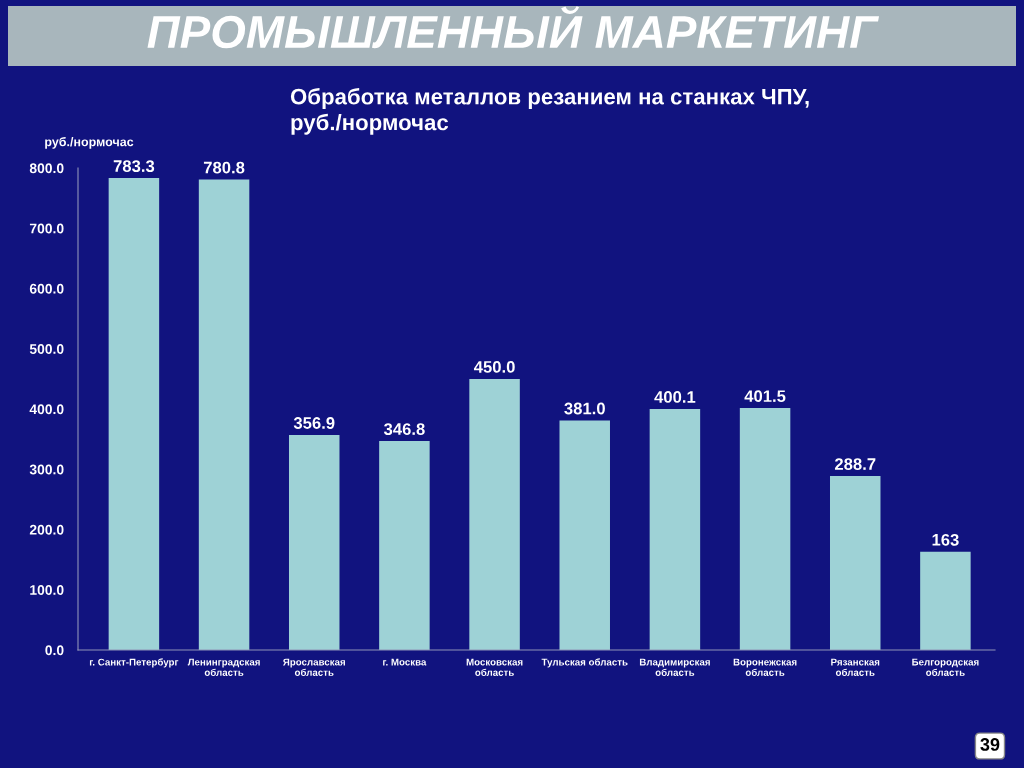 The width and height of the screenshot is (1024, 768). What do you see at coordinates (47, 590) in the screenshot?
I see `y-tick-label: 100.0` at bounding box center [47, 590].